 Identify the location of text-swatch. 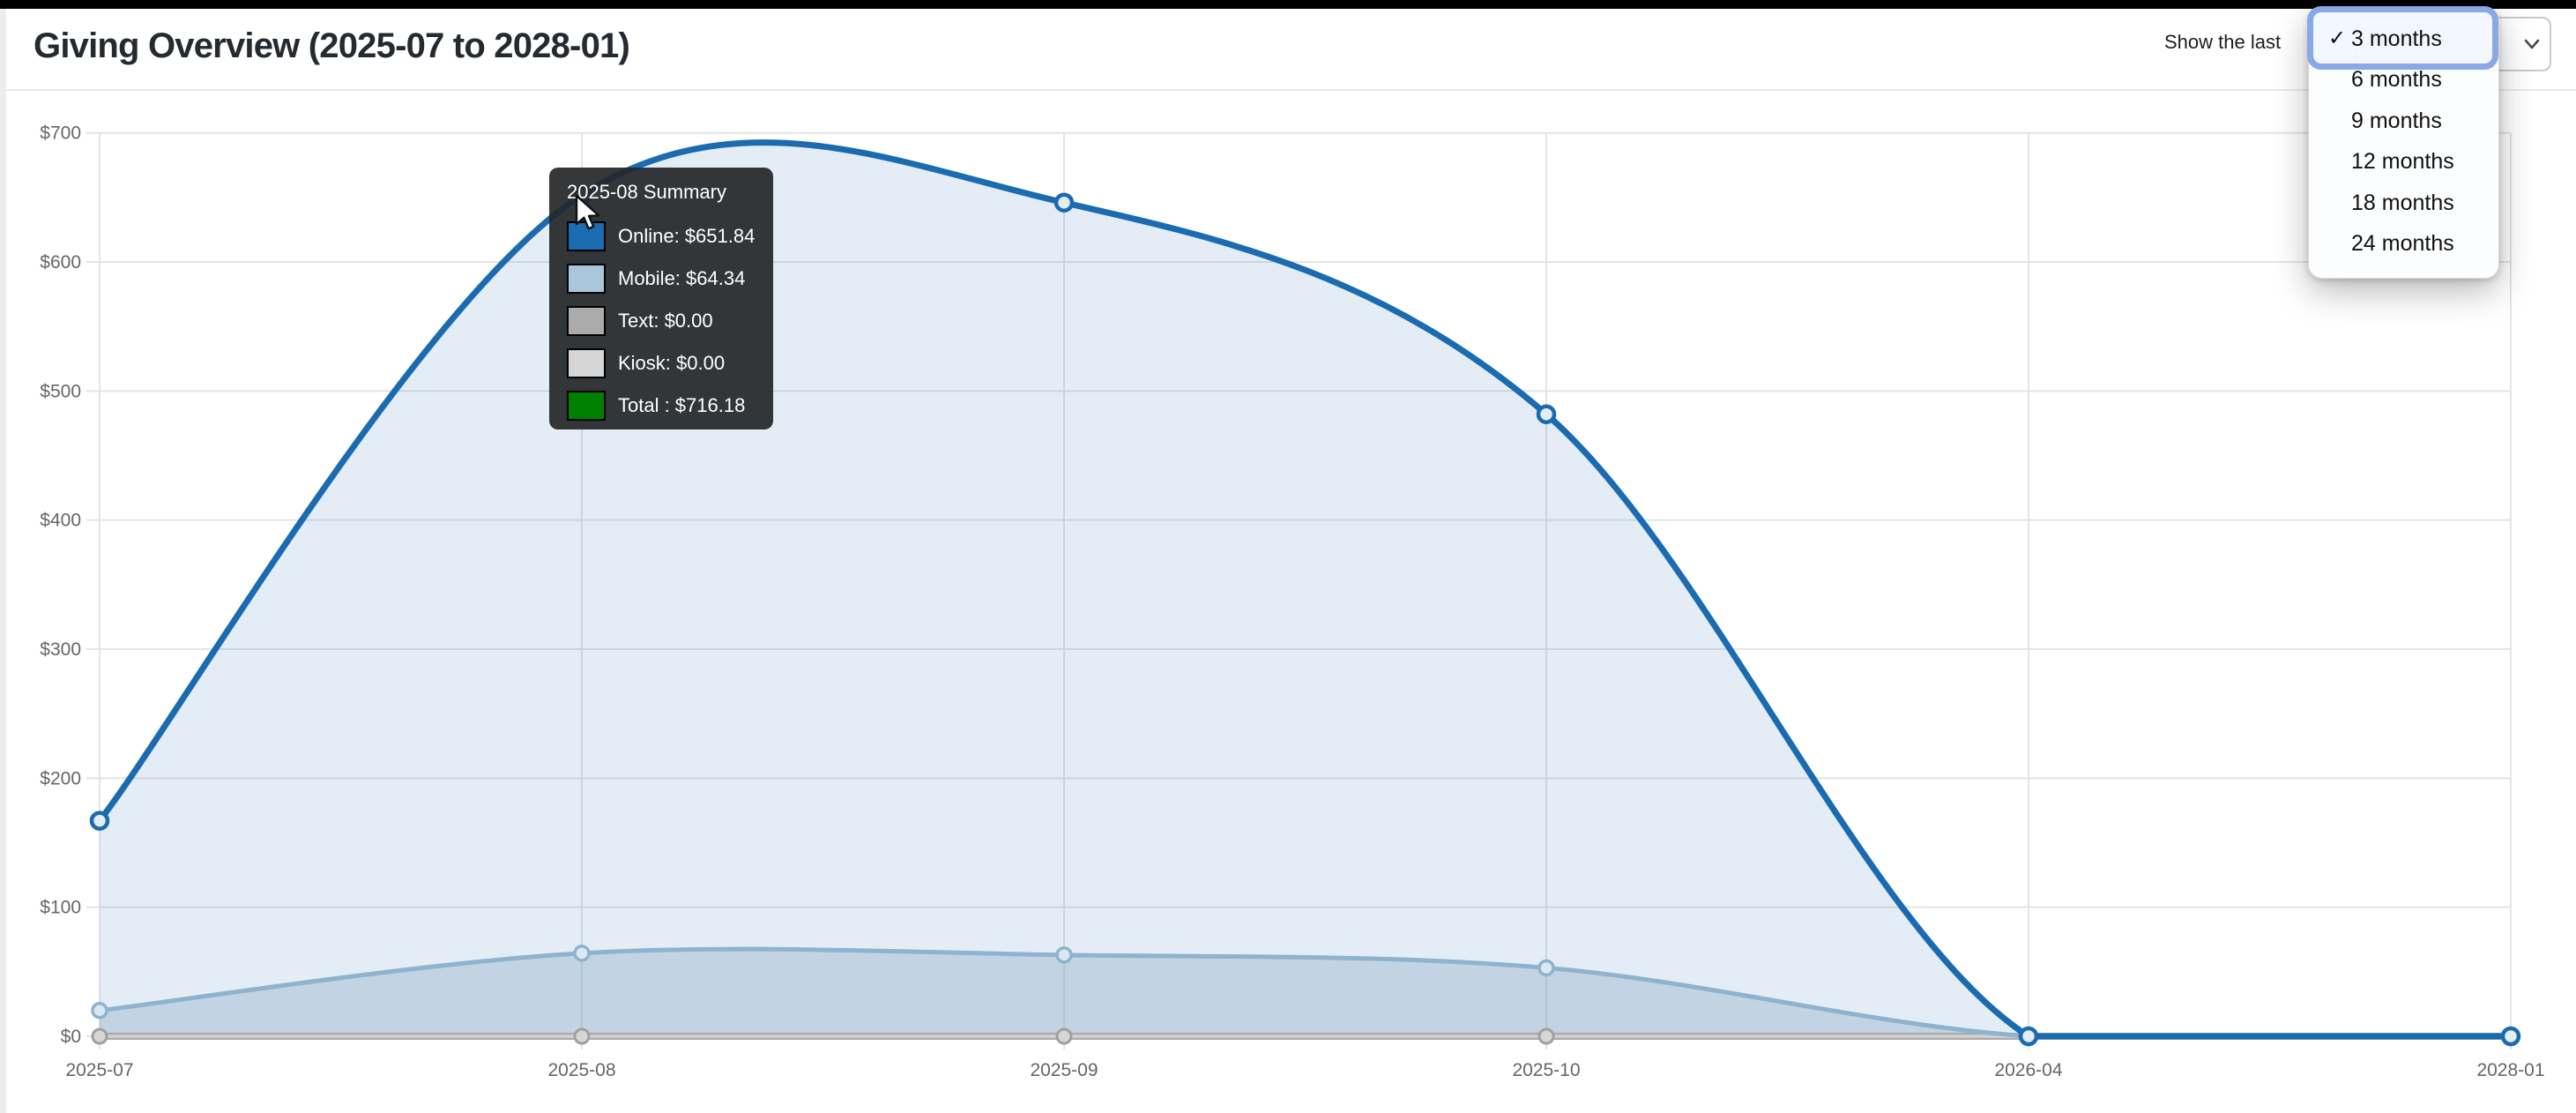
(587, 321).